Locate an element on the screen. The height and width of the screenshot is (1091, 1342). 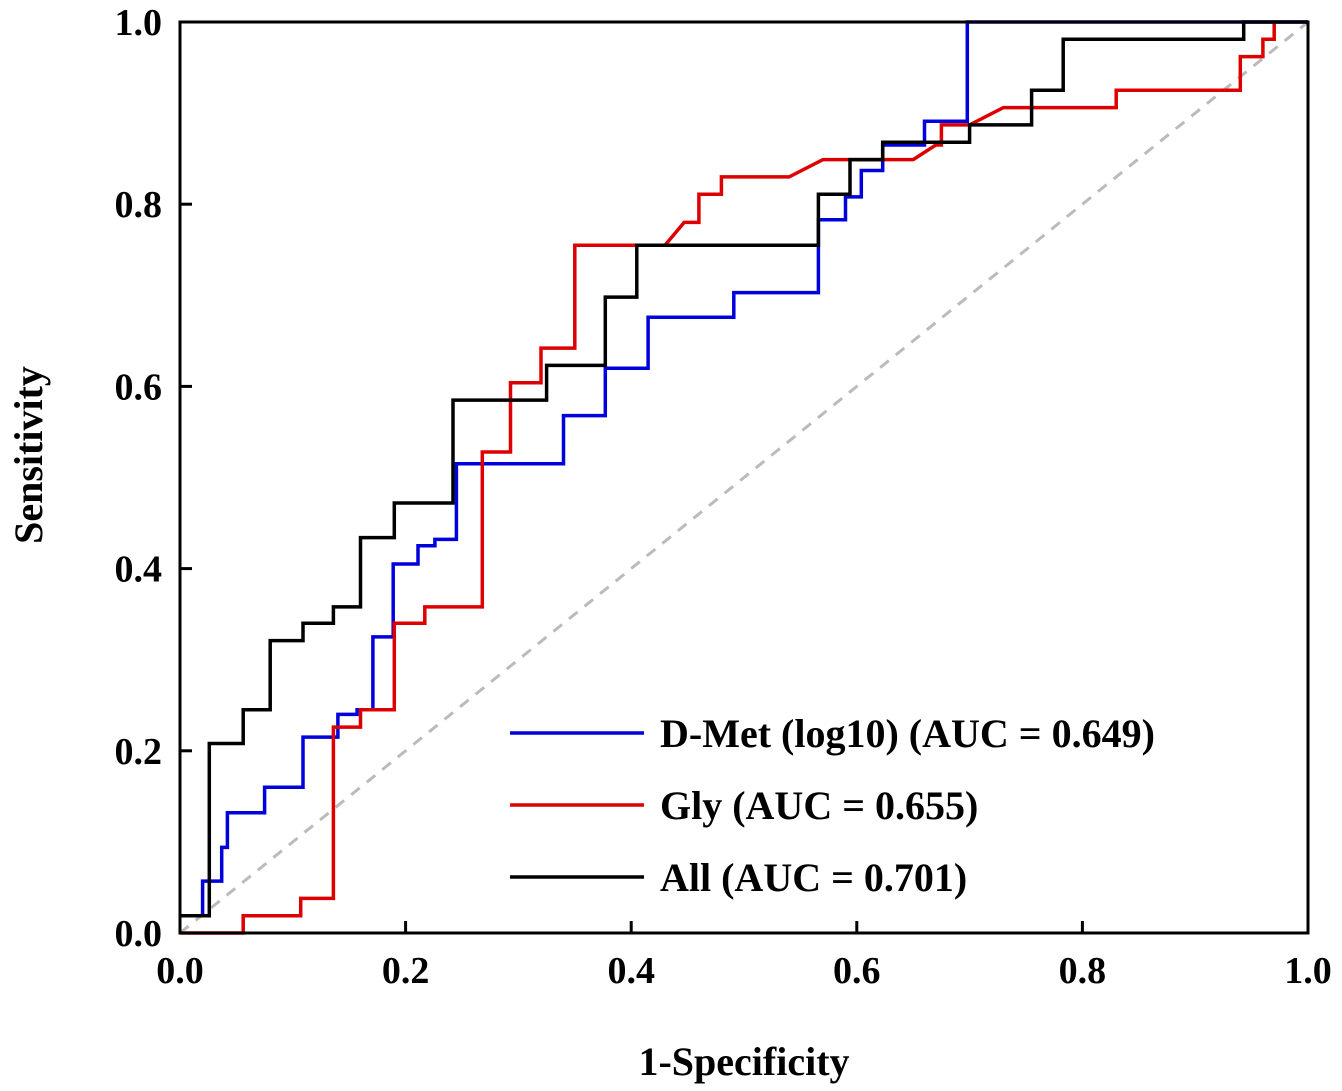
legend-label-2: Gly (AUC = 0.655) is located at coordinates (819, 805).